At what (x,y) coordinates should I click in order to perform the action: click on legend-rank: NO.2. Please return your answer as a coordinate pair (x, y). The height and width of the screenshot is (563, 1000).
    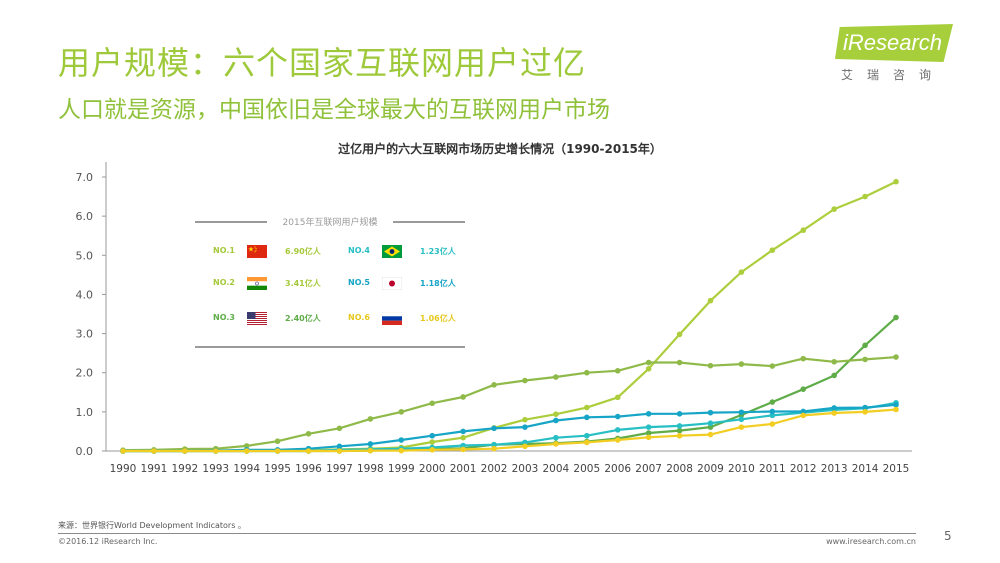
    Looking at the image, I should click on (224, 282).